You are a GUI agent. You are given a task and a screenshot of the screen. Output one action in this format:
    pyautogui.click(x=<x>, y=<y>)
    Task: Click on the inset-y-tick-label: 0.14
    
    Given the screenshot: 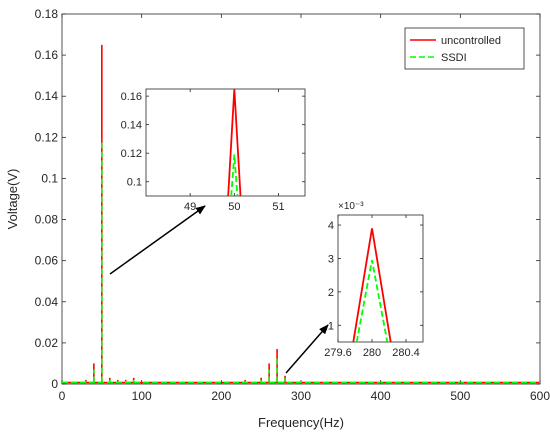 What is the action you would take?
    pyautogui.click(x=131, y=126)
    